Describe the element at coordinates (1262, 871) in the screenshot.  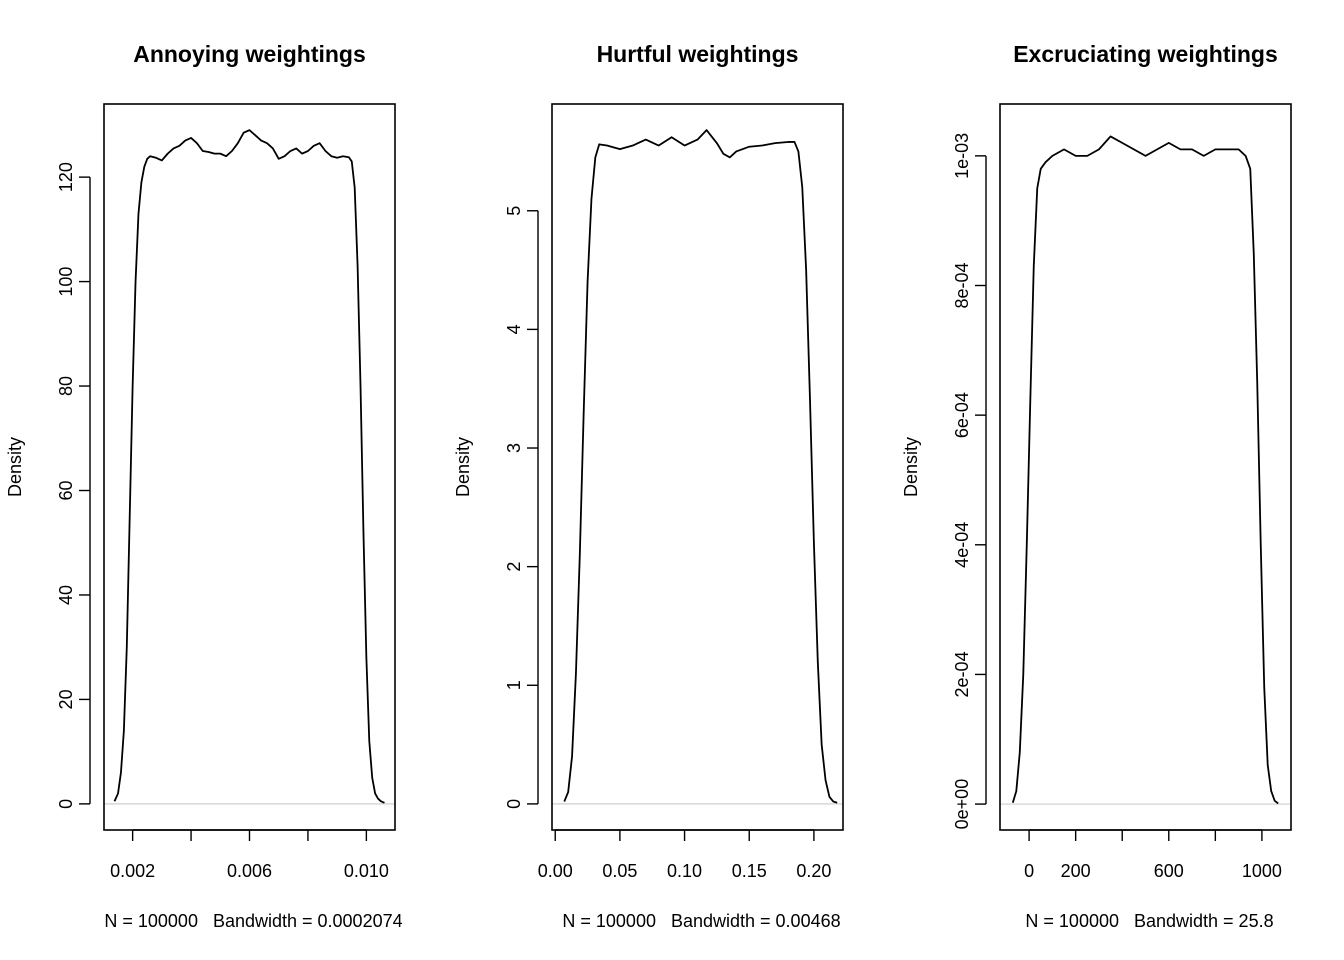
I see `x-tick-label: 1000` at that location.